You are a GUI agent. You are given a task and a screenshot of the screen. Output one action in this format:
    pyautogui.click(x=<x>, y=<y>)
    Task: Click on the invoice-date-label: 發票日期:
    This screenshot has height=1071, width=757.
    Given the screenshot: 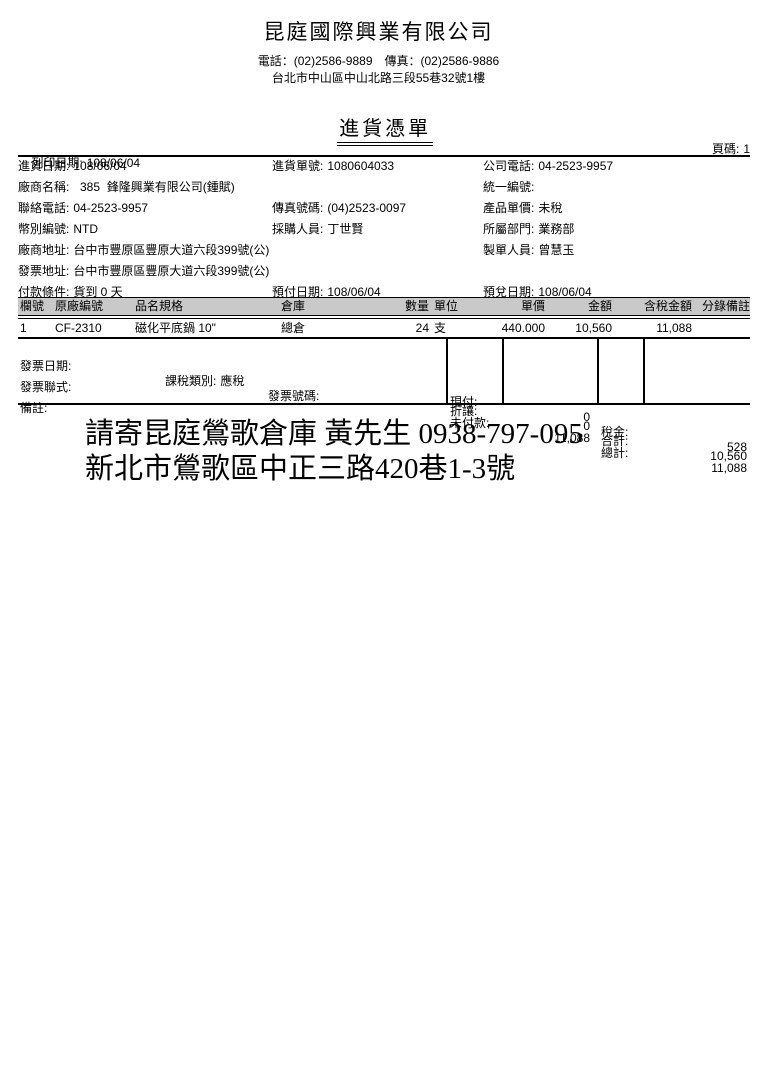 What is the action you would take?
    pyautogui.click(x=46, y=366)
    